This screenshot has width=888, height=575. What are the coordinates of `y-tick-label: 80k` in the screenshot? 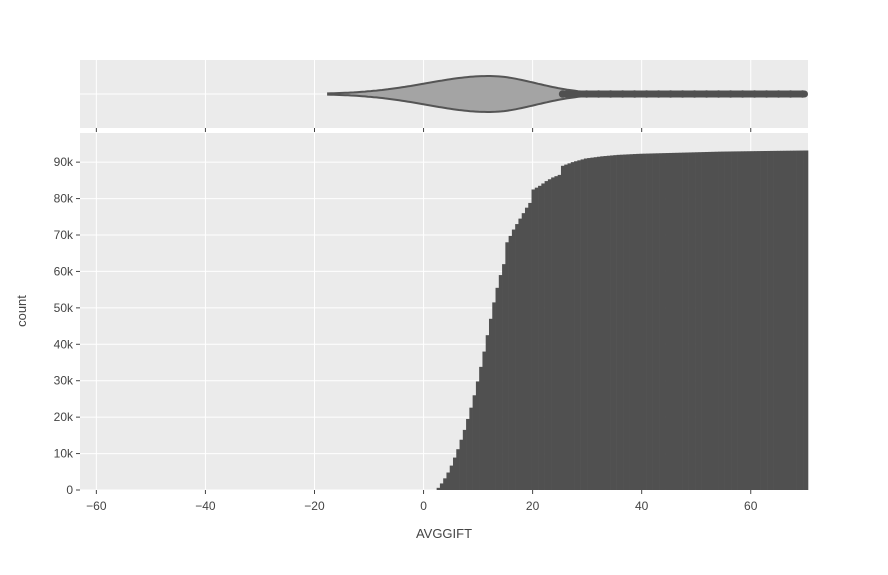 It's located at (64, 199).